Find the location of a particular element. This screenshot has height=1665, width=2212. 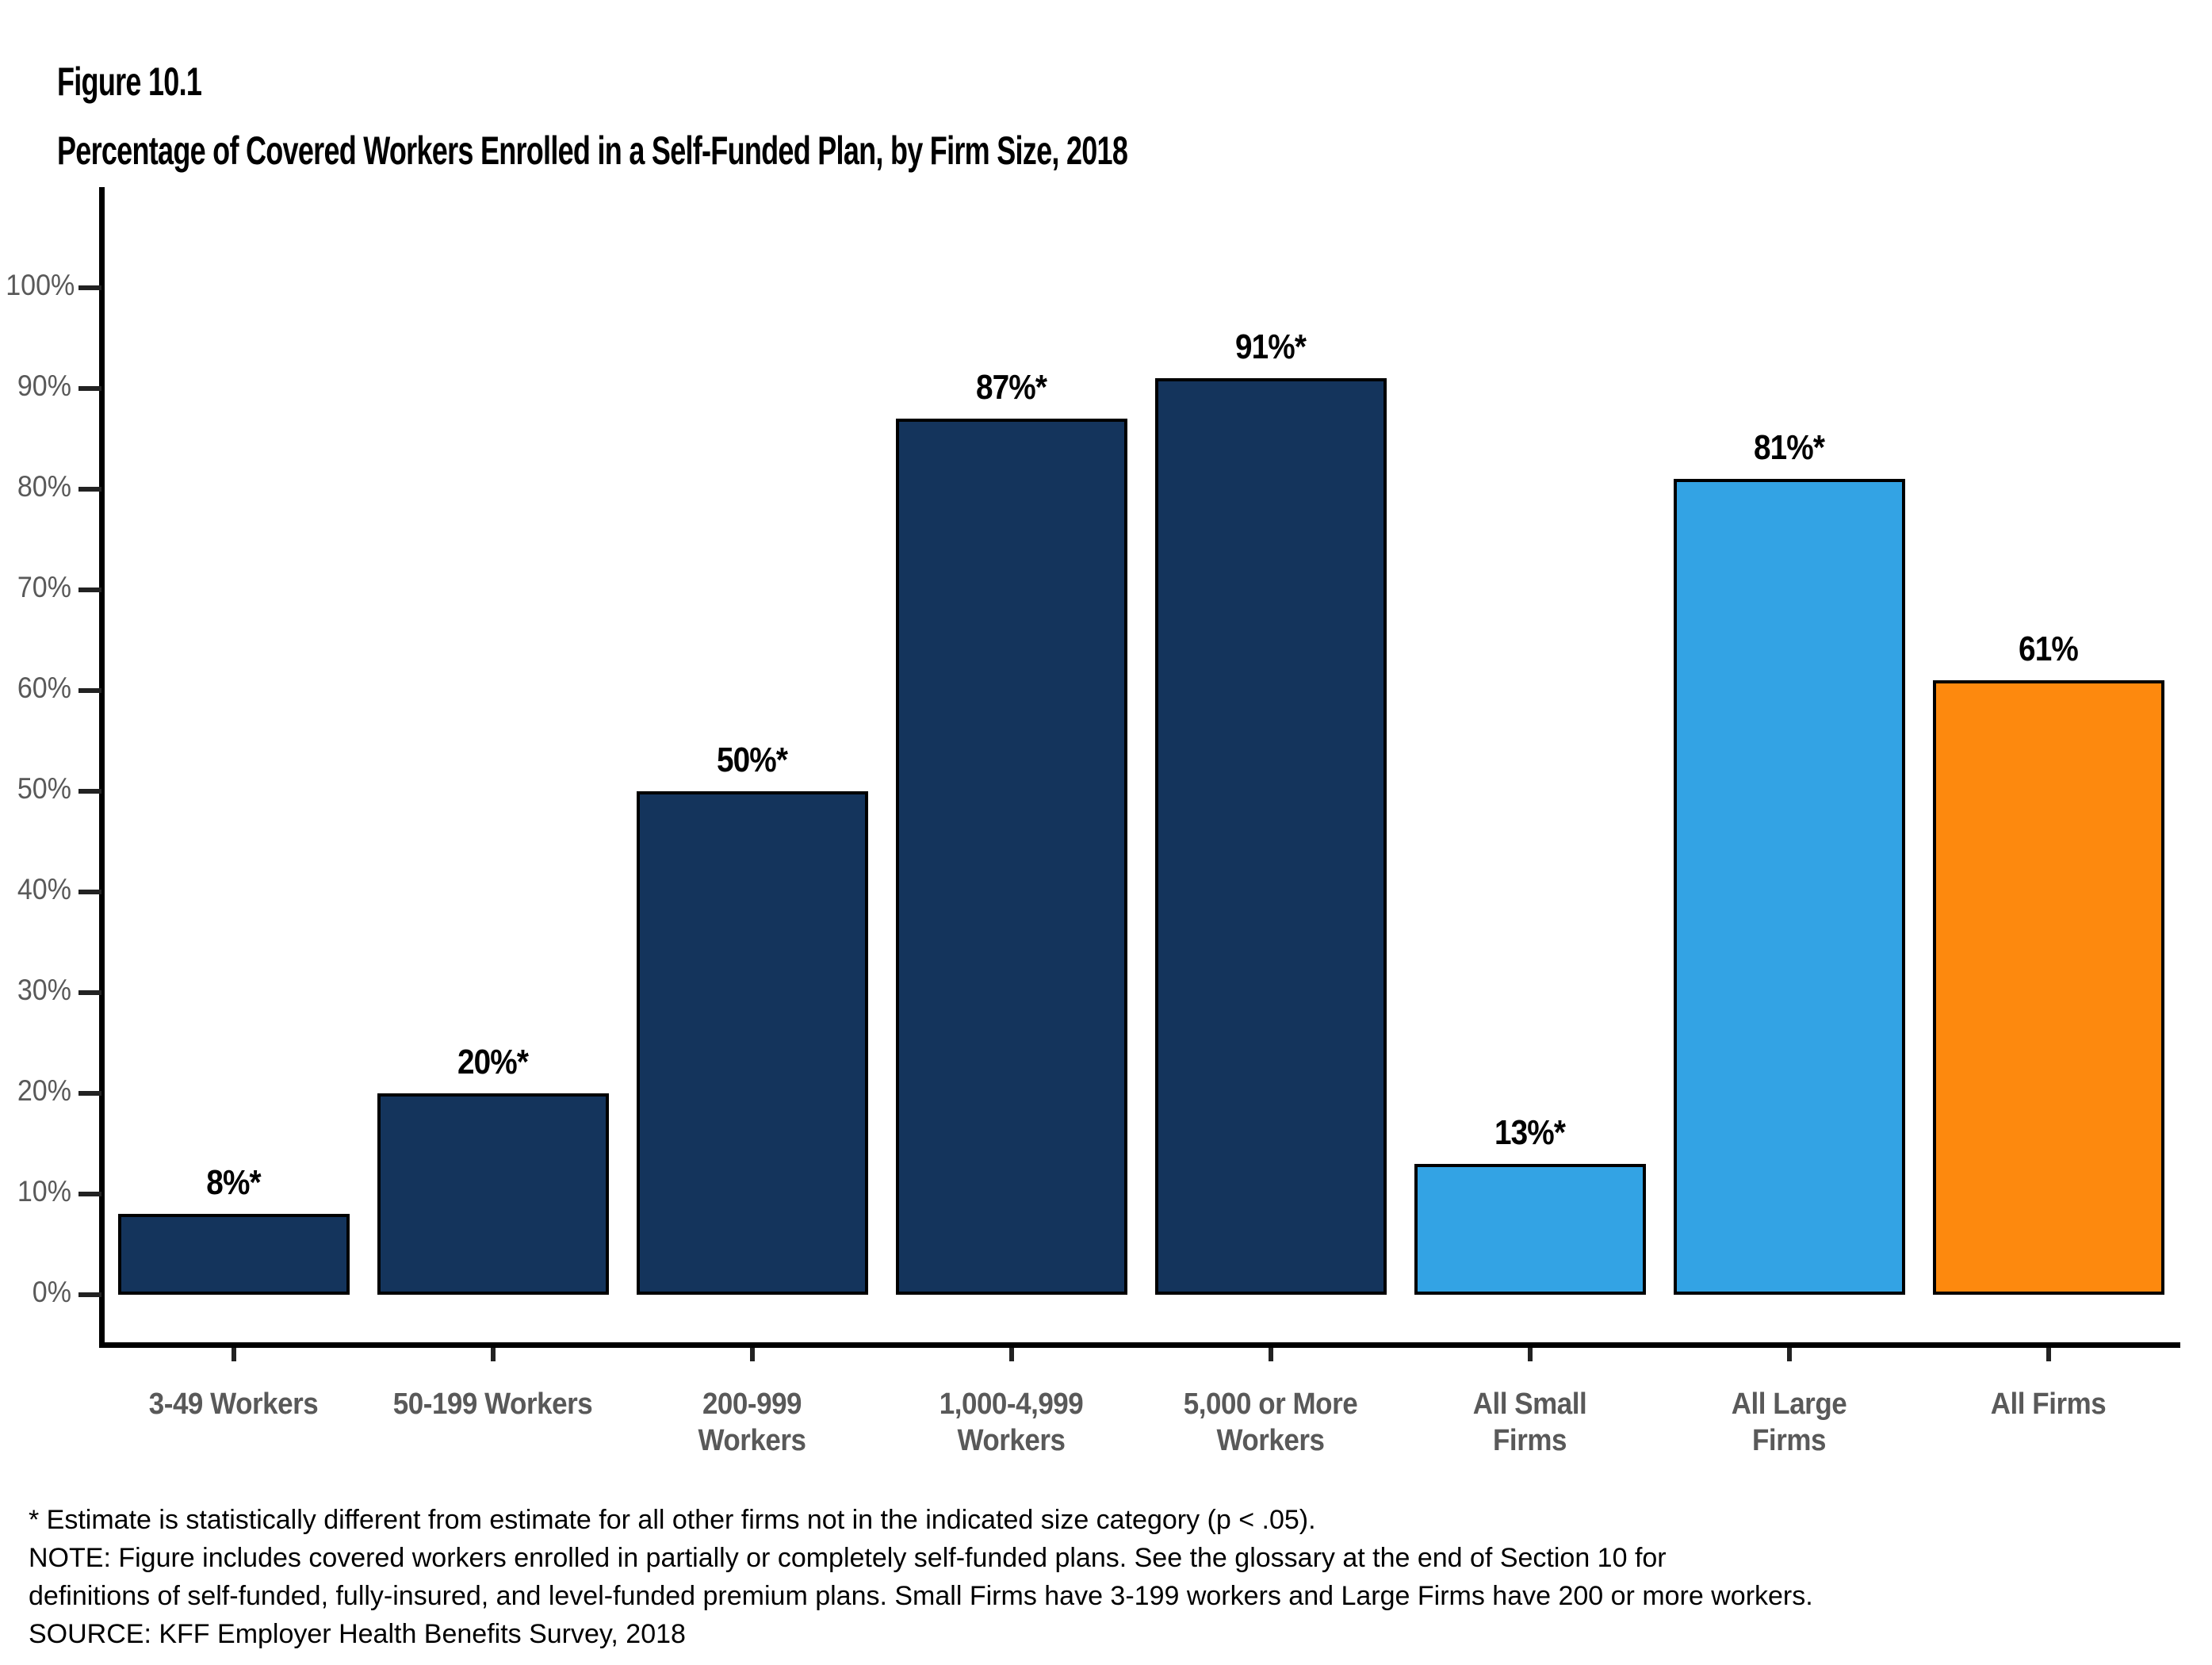

x-tick-mark-all-small-firms is located at coordinates (1530, 1354).